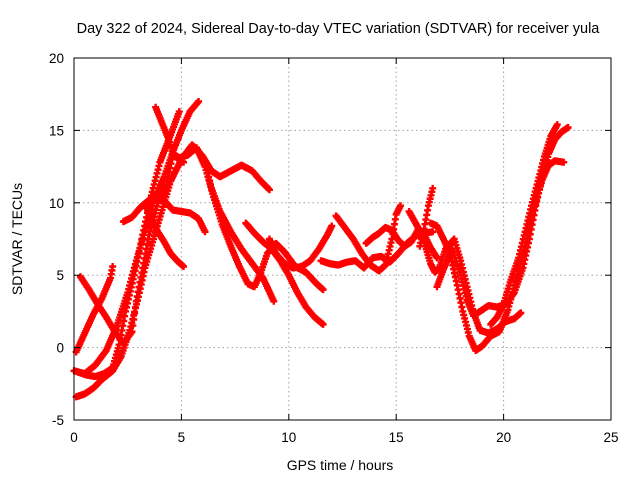 This screenshot has height=480, width=640. What do you see at coordinates (340, 465) in the screenshot?
I see `x-axis-label: GPS time / hours` at bounding box center [340, 465].